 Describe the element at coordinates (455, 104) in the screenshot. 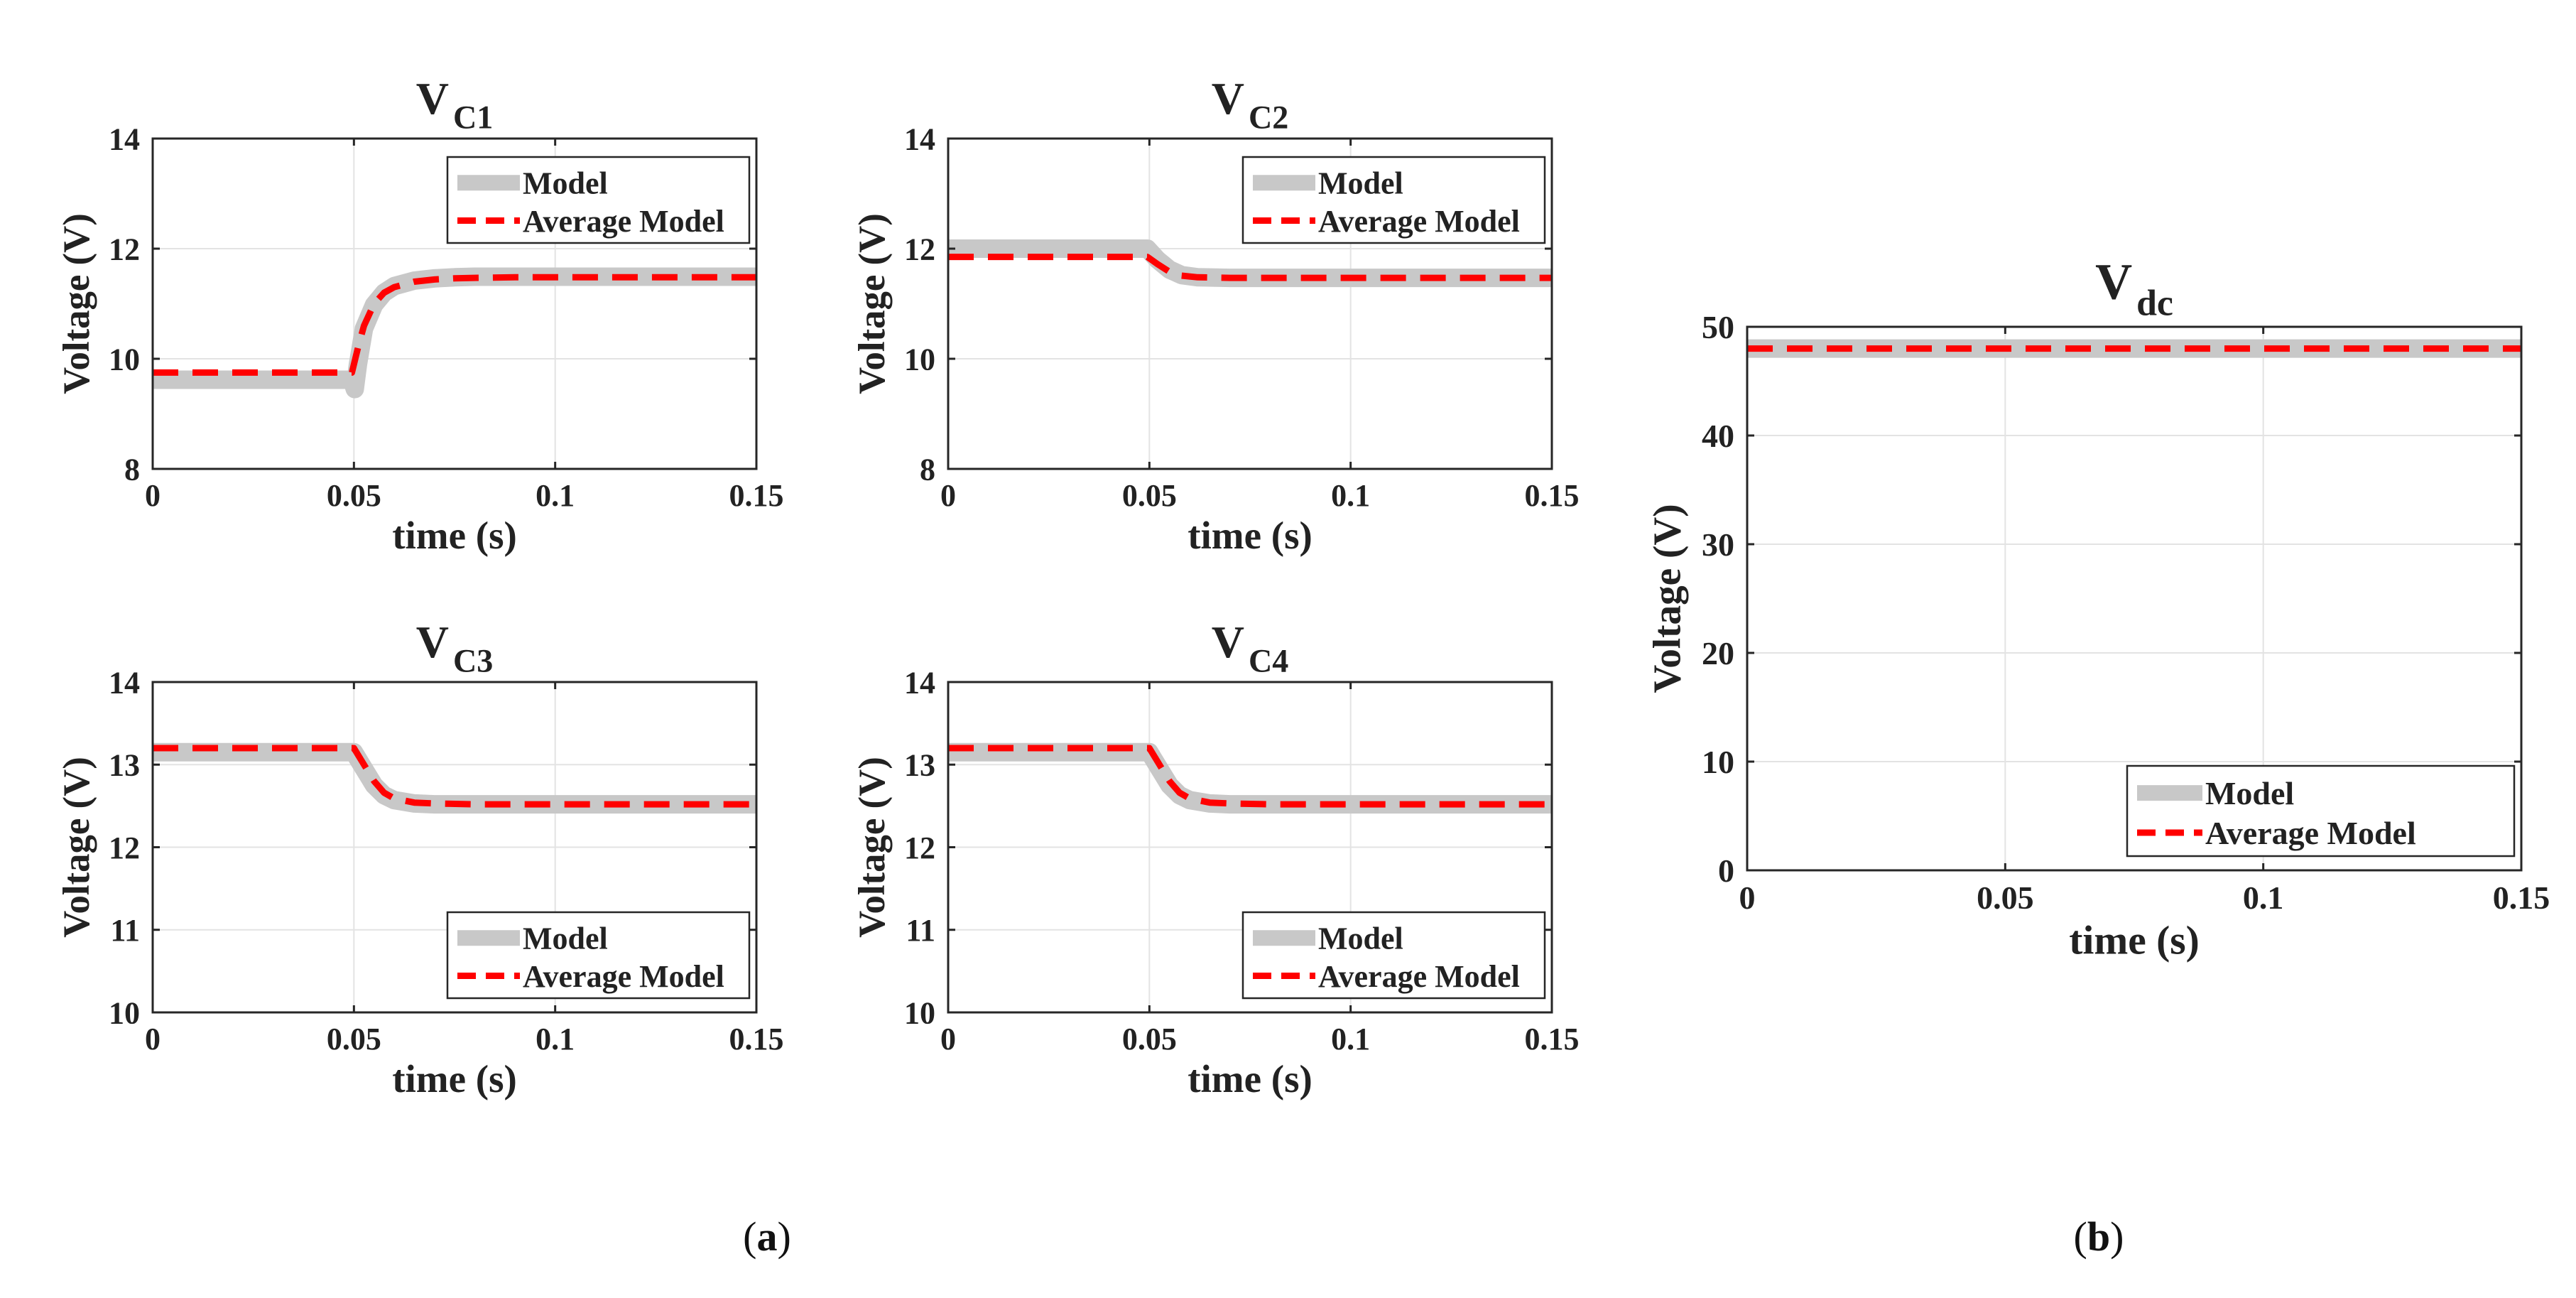

I see `chart-title: V C1` at that location.